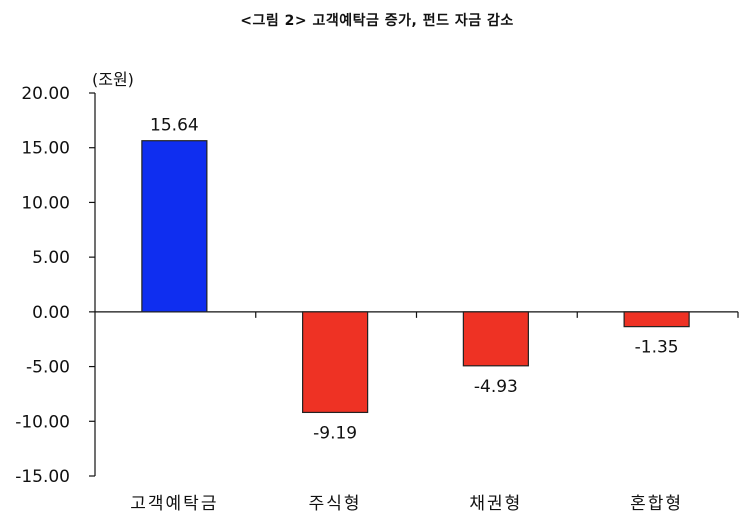 The width and height of the screenshot is (754, 526). Describe the element at coordinates (495, 504) in the screenshot. I see `category-label: 채권형` at that location.